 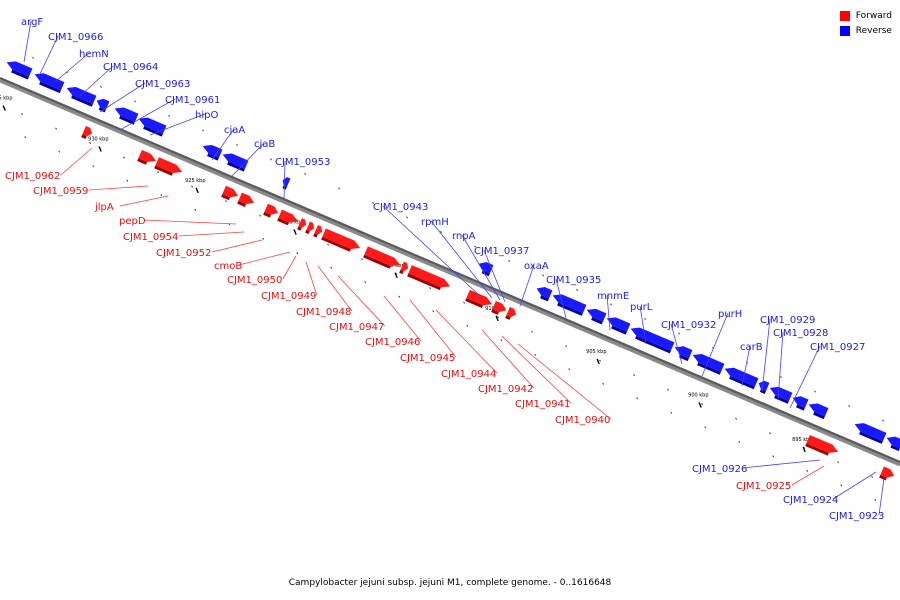 I want to click on gene-label-oxaa: oxaA, so click(x=536, y=266).